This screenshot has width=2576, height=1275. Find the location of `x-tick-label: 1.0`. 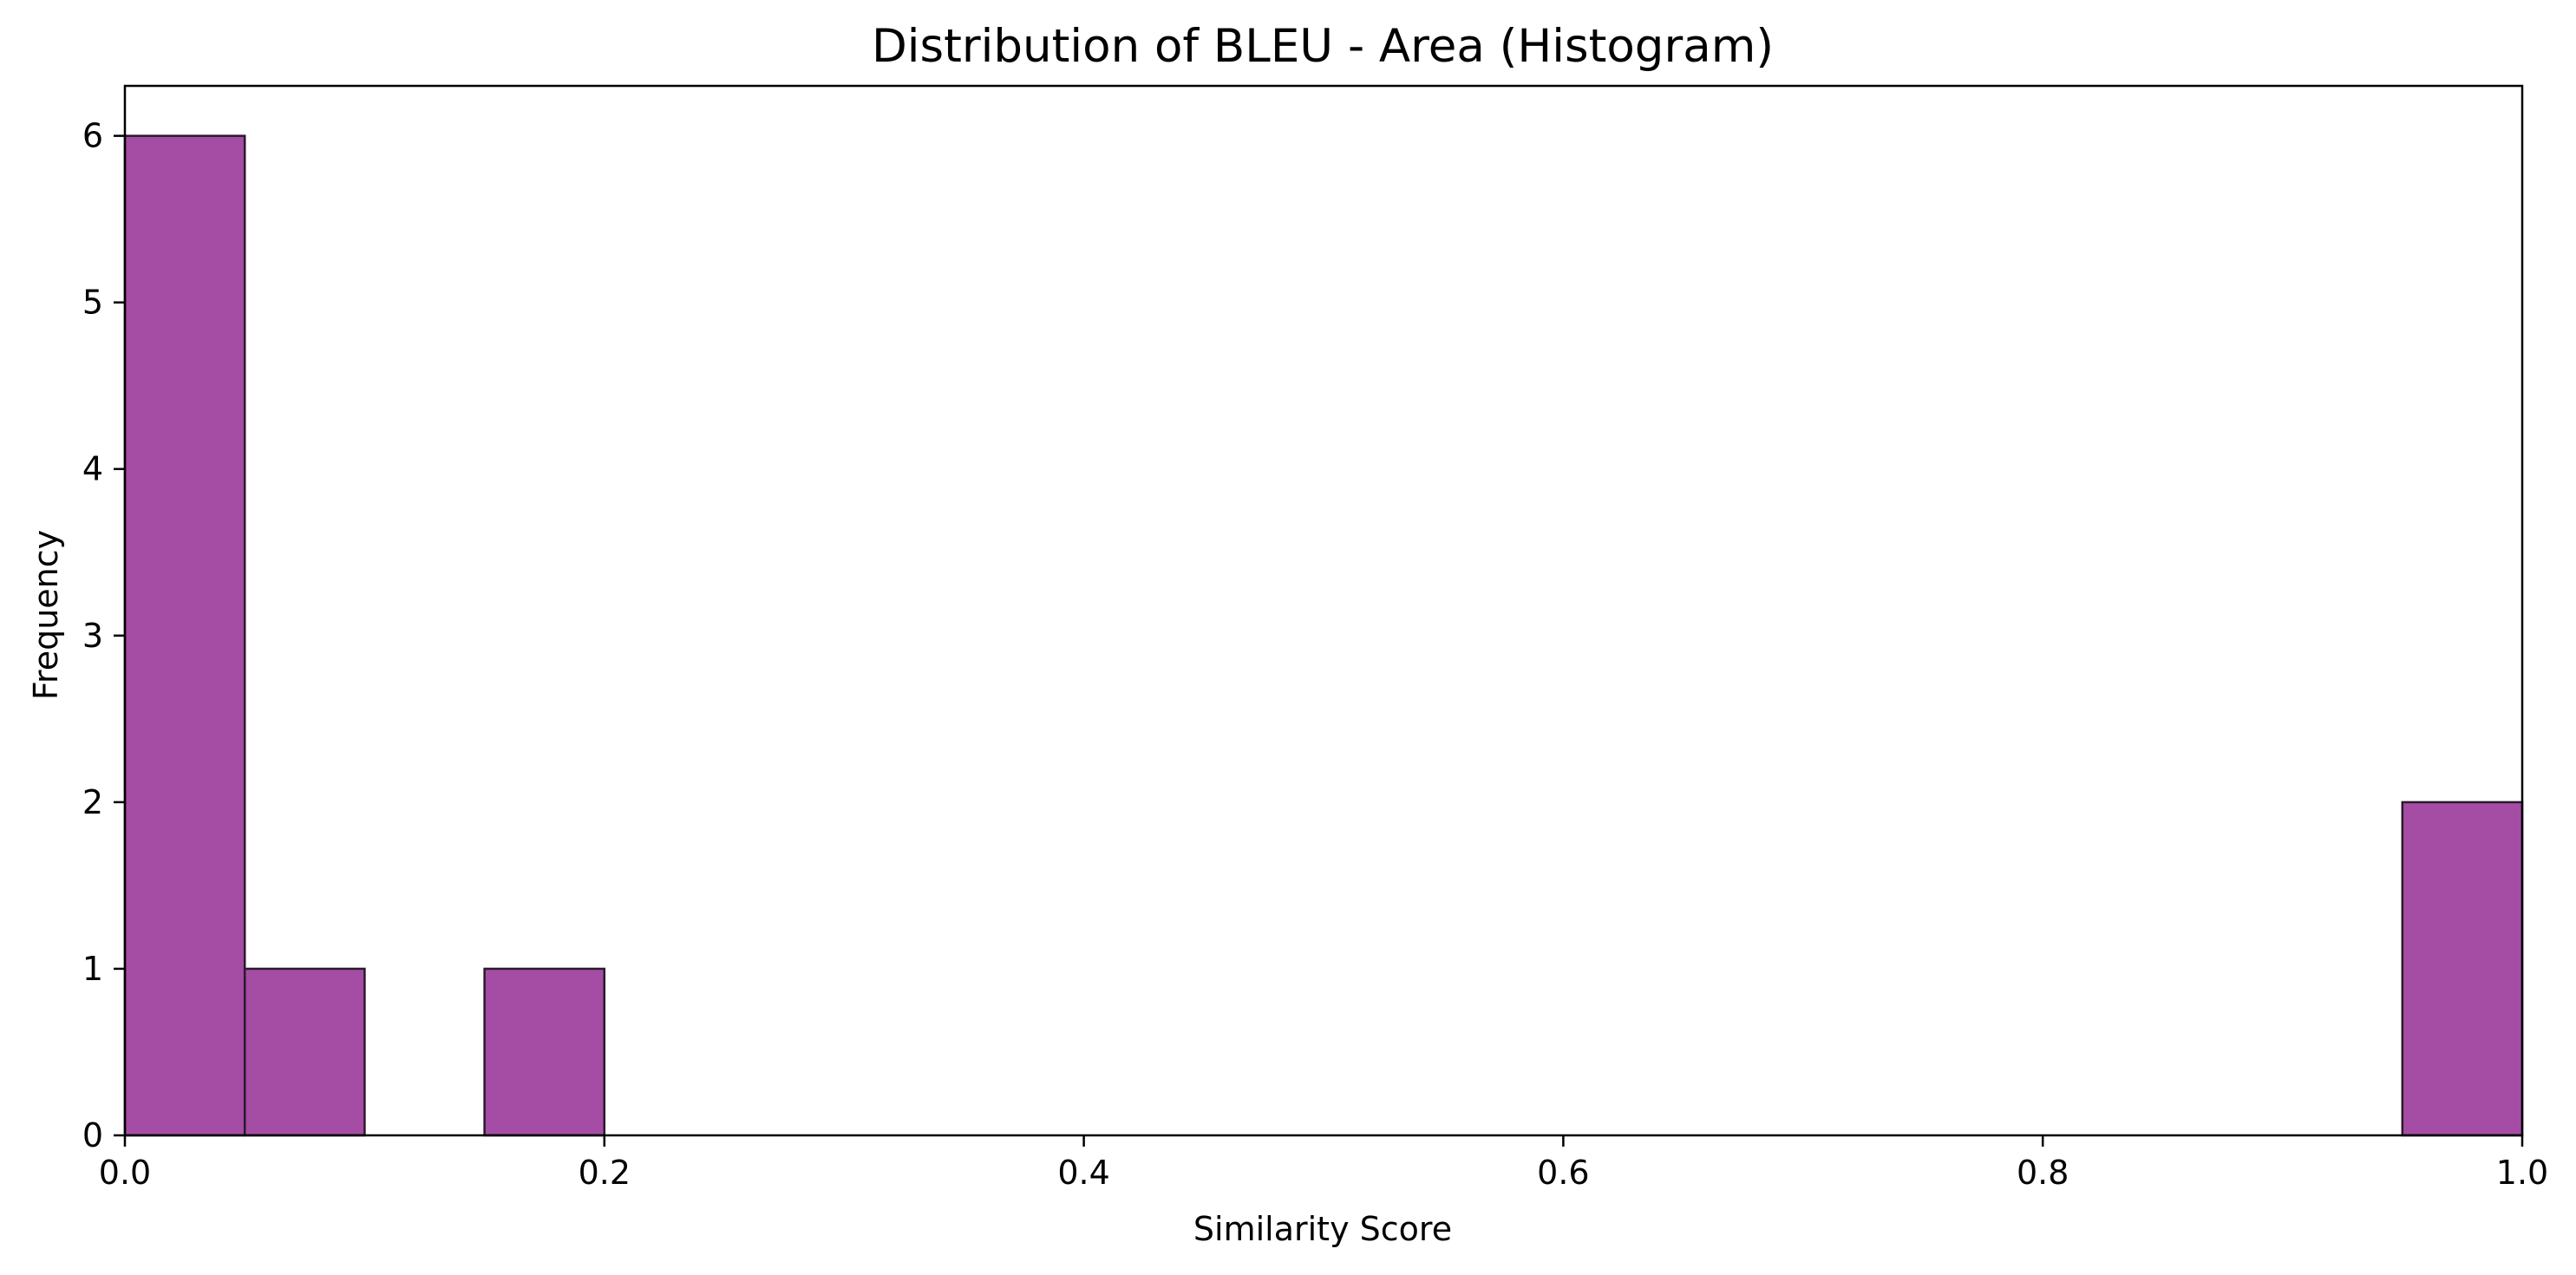

x-tick-label: 1.0 is located at coordinates (2522, 1173).